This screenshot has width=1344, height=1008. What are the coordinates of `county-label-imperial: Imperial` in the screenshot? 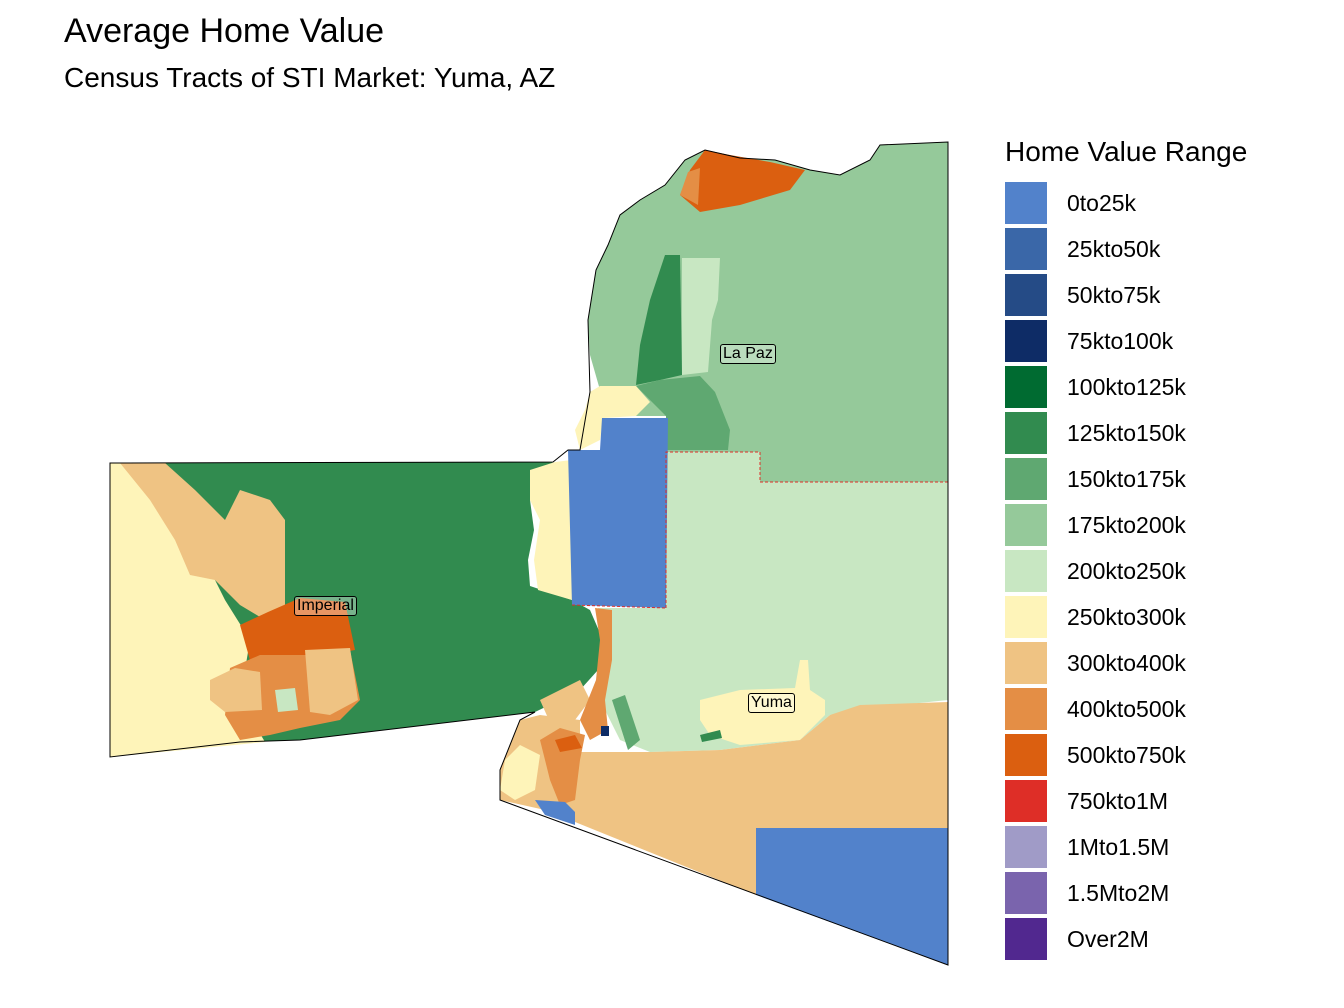 It's located at (325, 606).